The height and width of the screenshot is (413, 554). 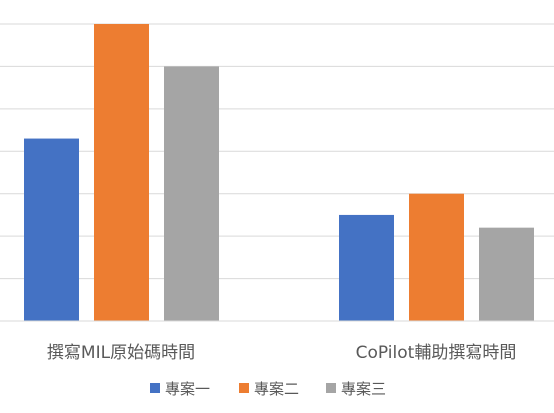 I want to click on legend-label: 專案一, so click(x=187, y=389).